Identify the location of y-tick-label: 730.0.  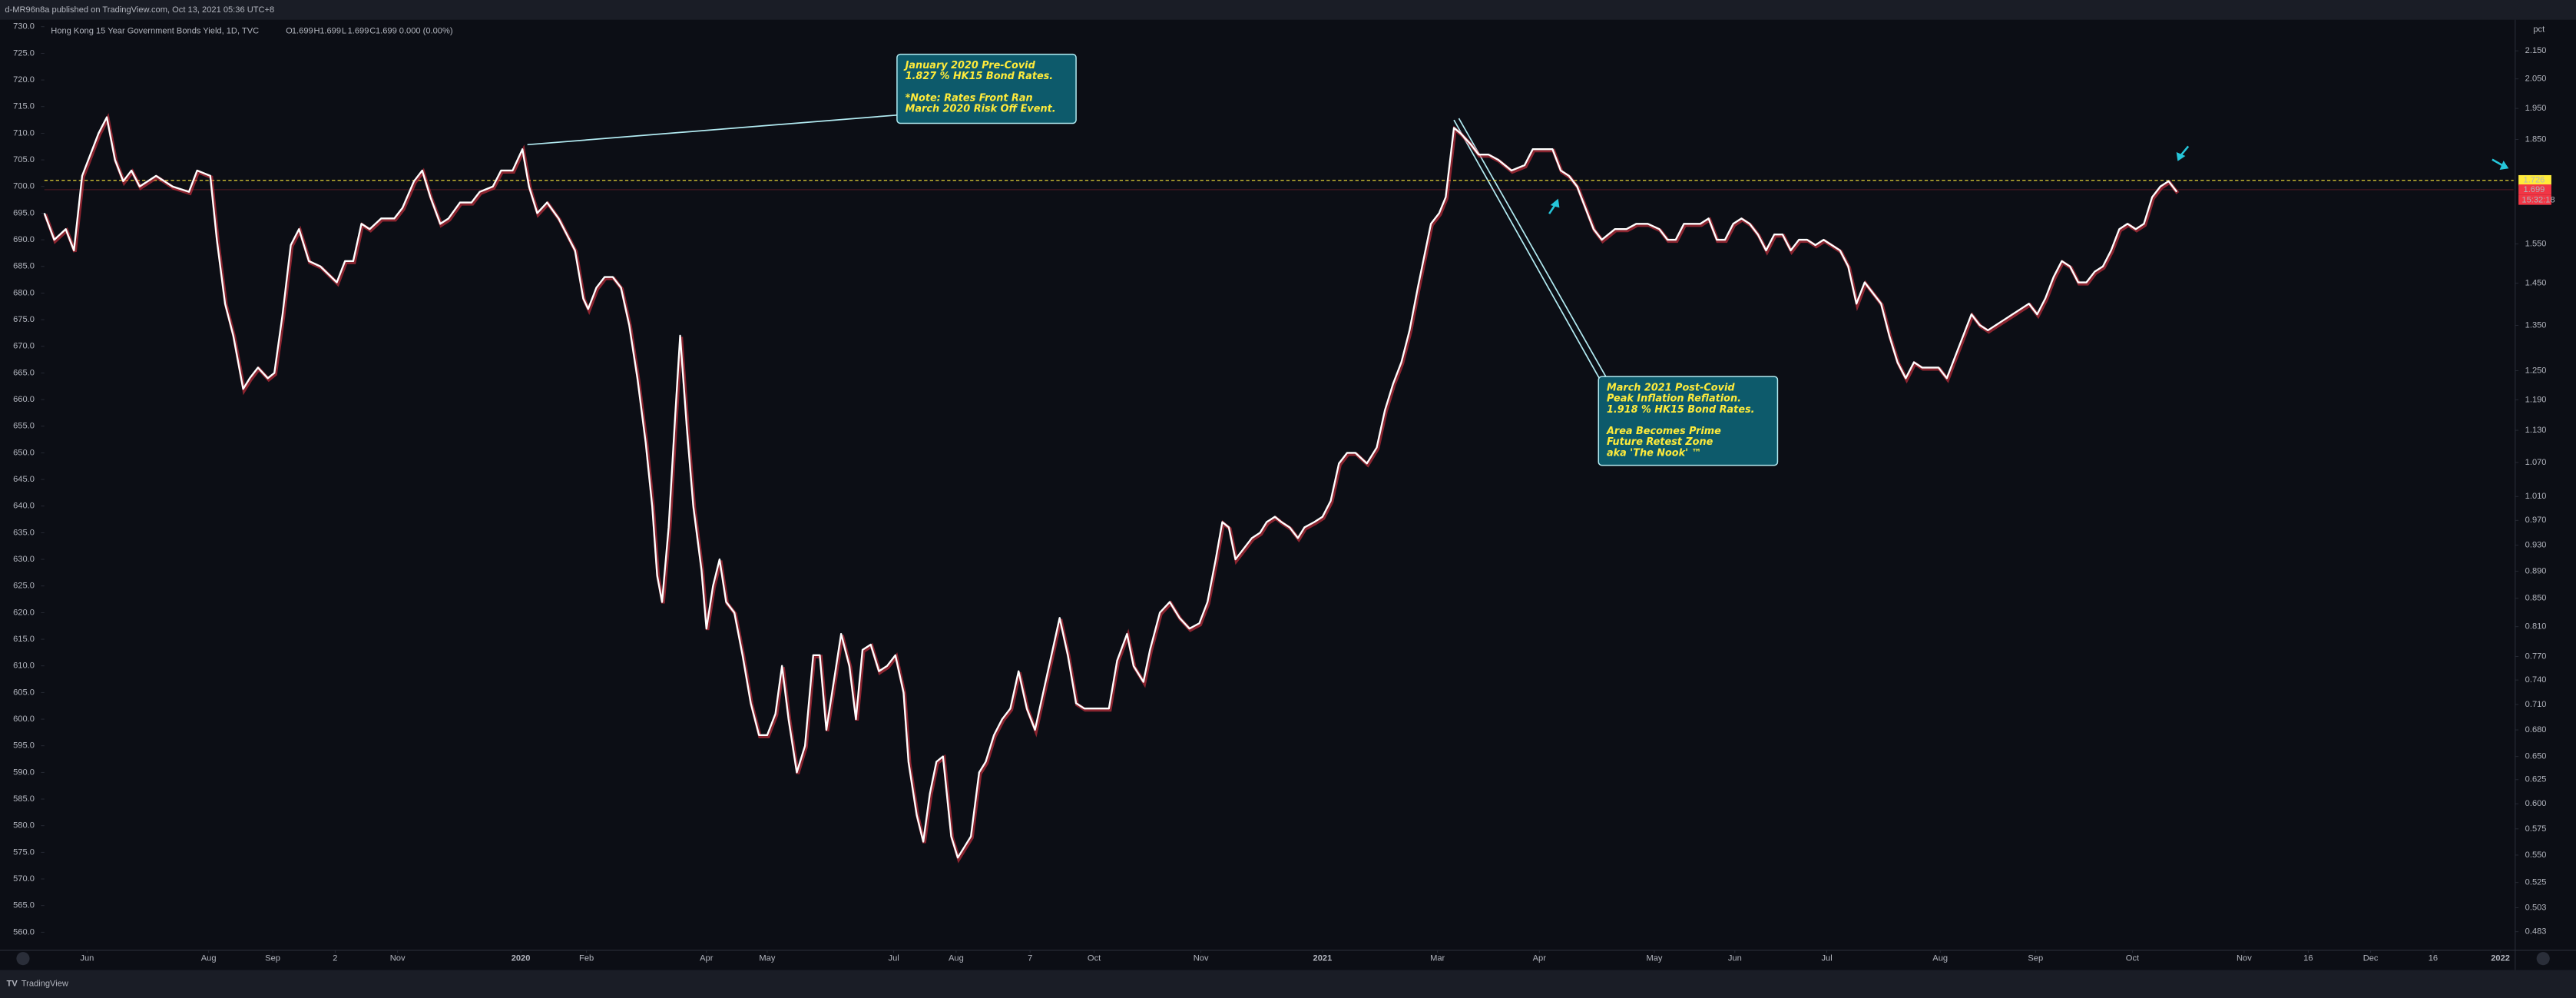
(24, 26).